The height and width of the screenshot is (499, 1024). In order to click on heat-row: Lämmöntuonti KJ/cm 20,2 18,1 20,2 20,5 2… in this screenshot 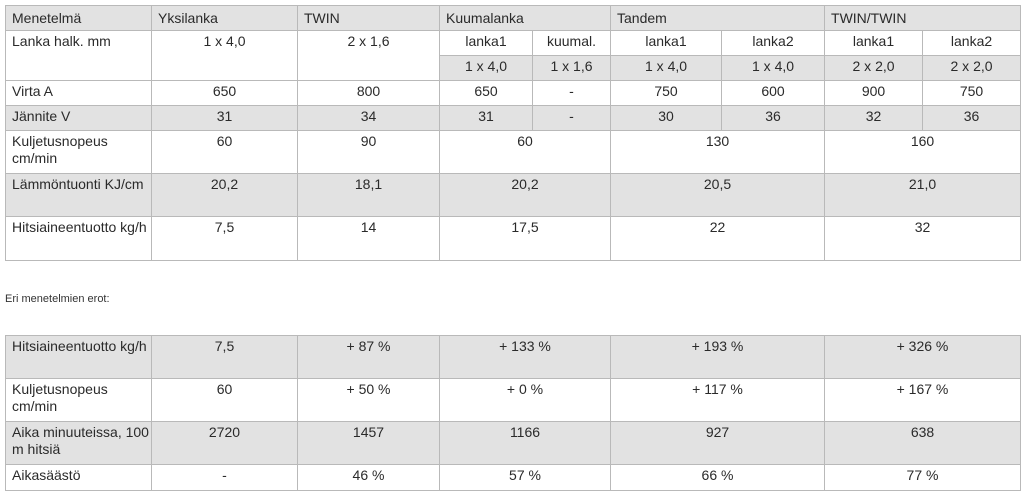, I will do `click(513, 195)`.